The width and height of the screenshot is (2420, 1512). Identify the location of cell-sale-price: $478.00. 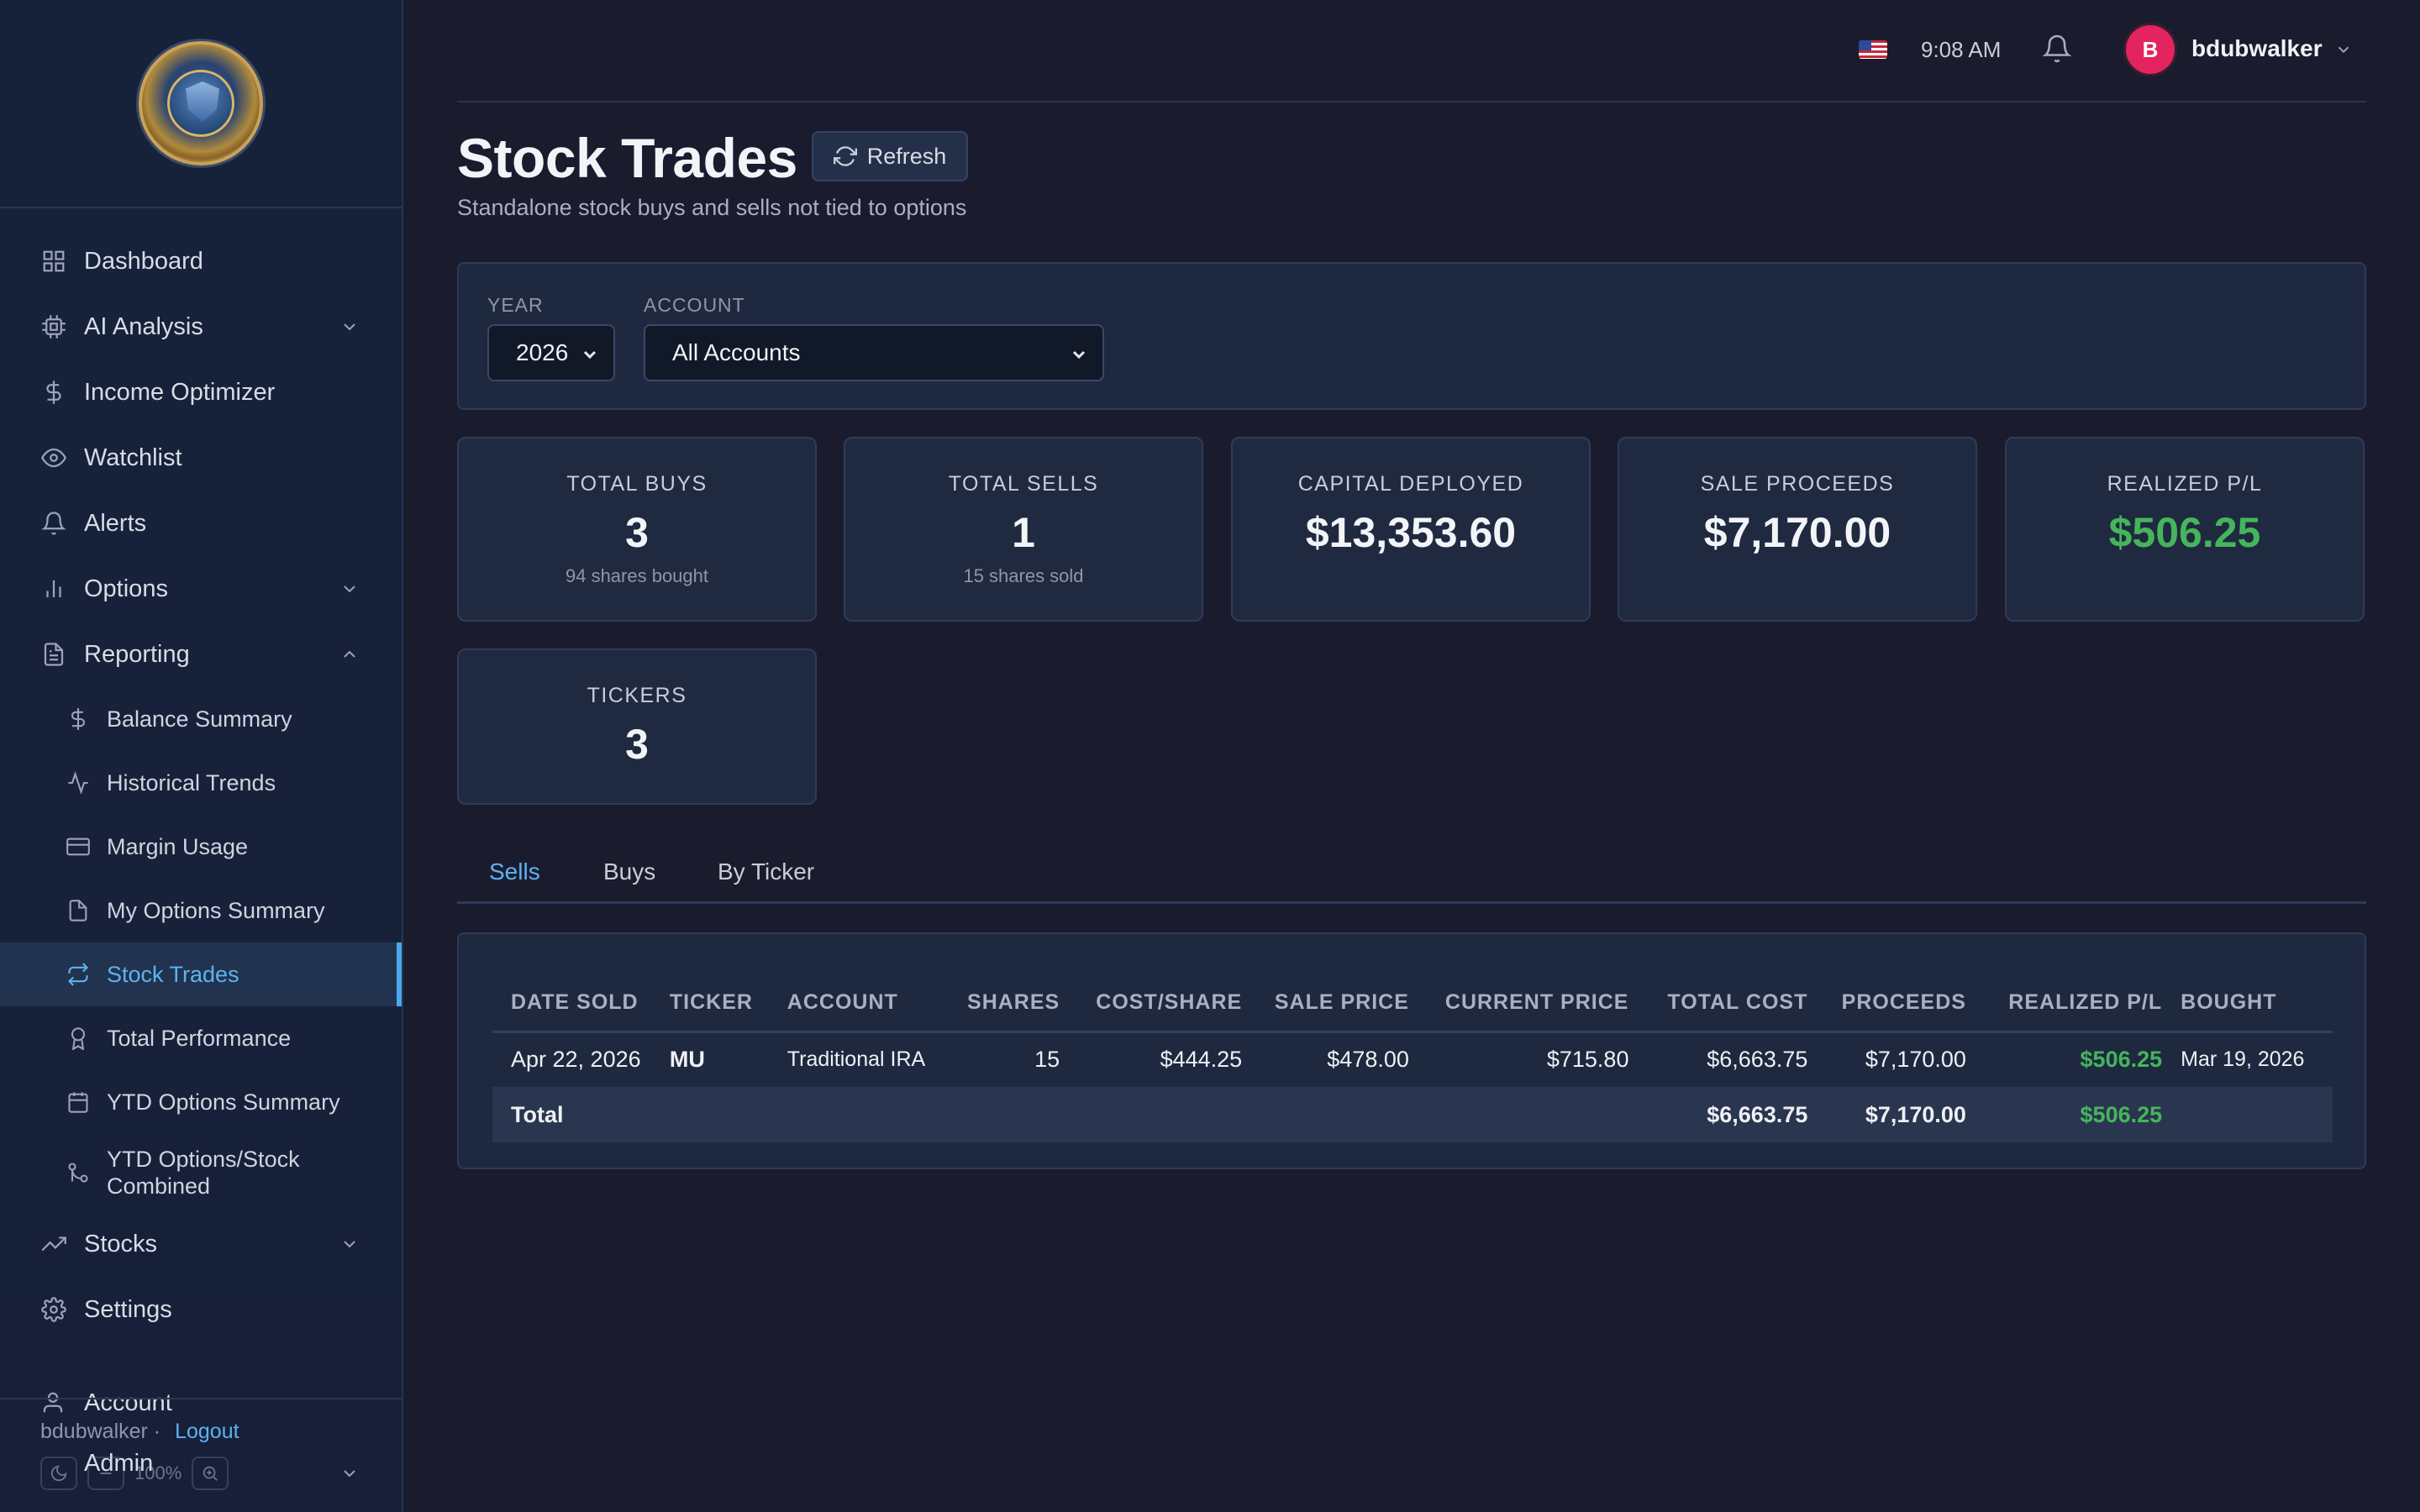
(1368, 1060).